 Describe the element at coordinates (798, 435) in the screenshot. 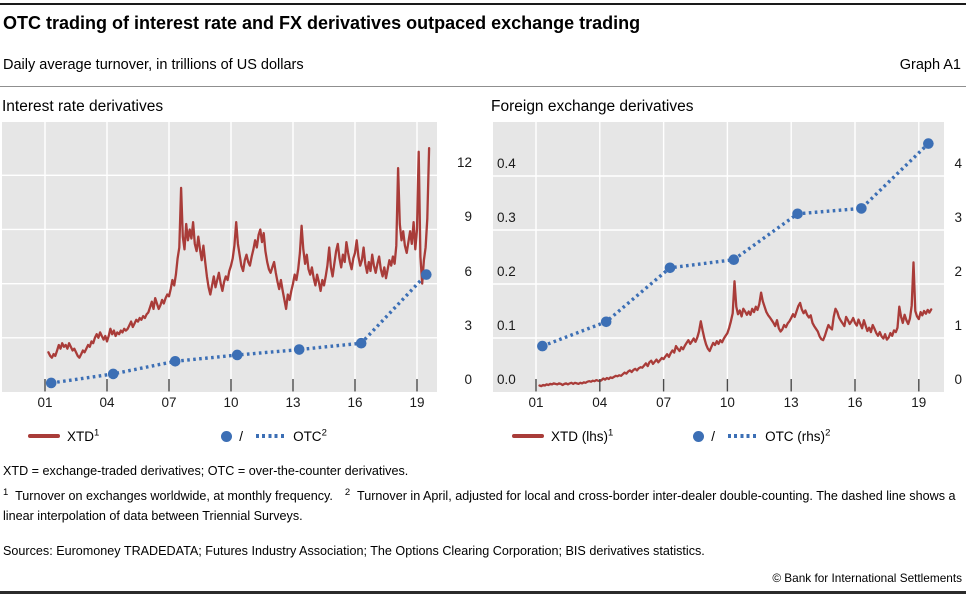

I see `legend-label: OTC (rhs)2` at that location.